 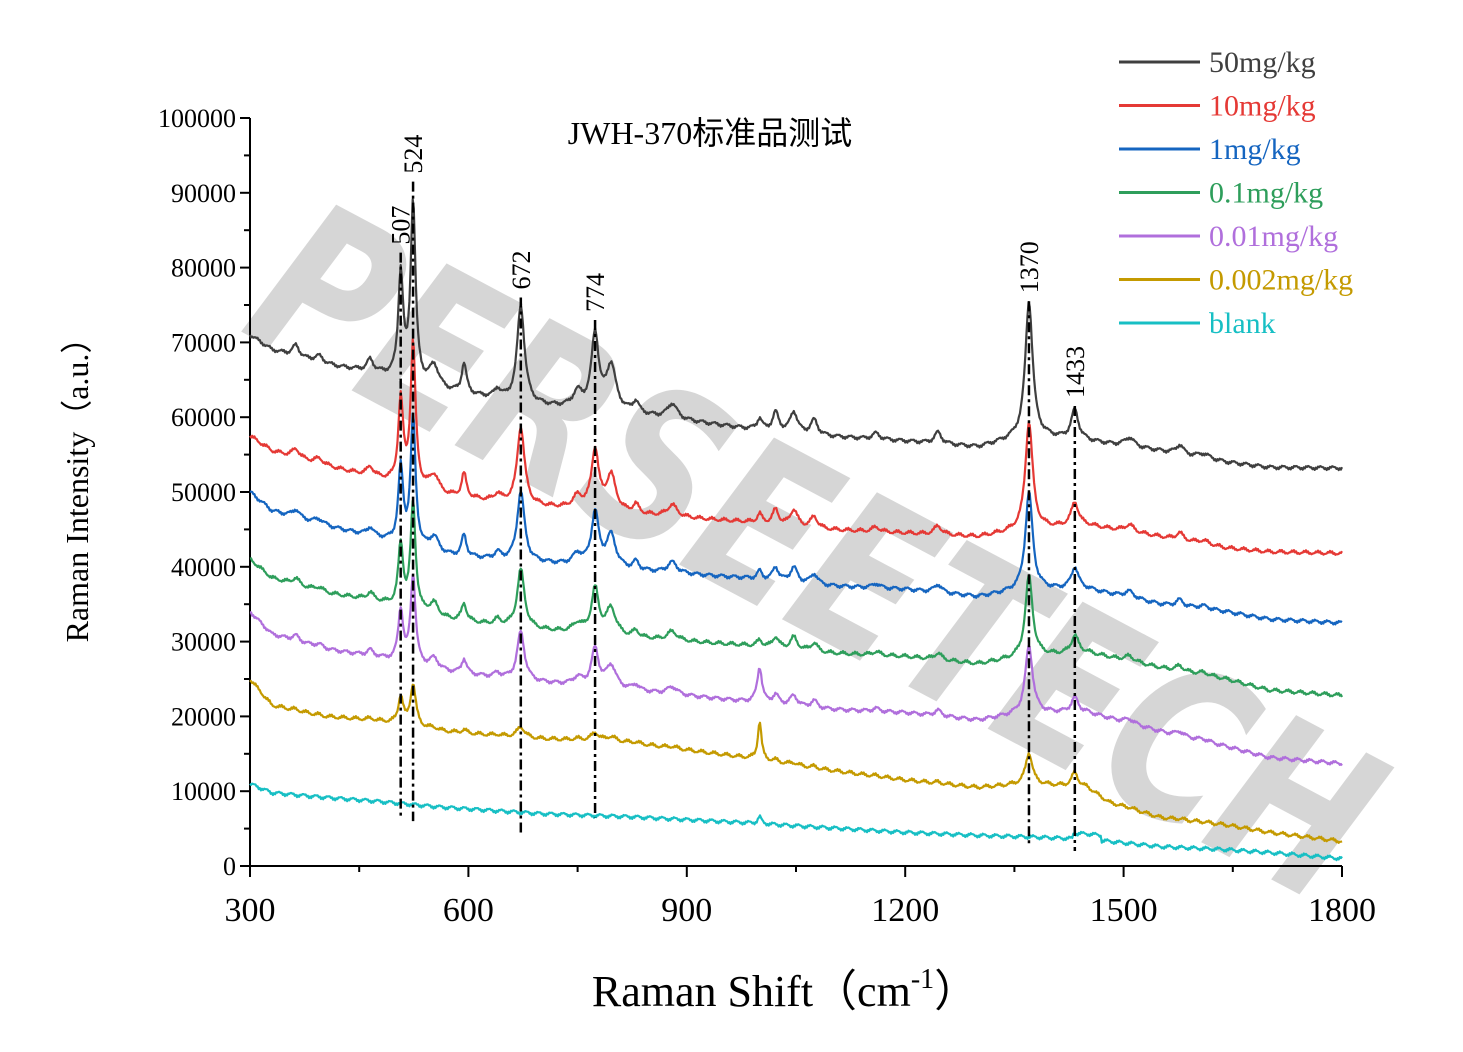 I want to click on peak-label-1370: 1370, so click(x=1029, y=267).